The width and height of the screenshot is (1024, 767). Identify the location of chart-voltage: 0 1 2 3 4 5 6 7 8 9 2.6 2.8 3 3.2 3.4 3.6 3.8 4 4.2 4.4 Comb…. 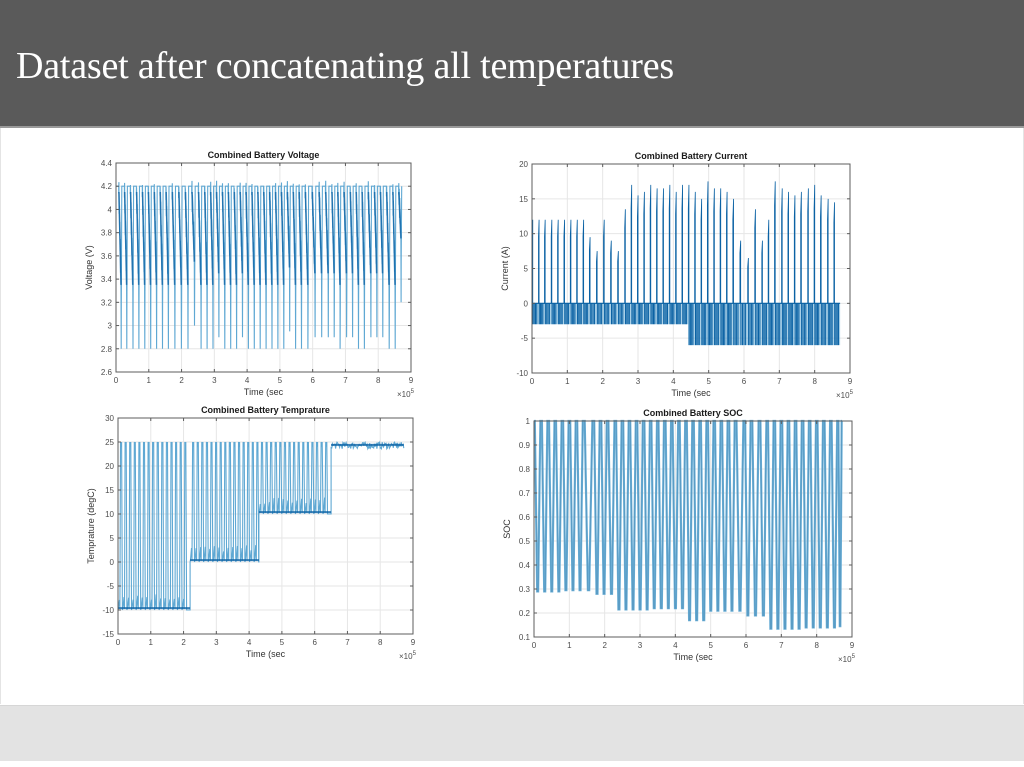
(249, 274).